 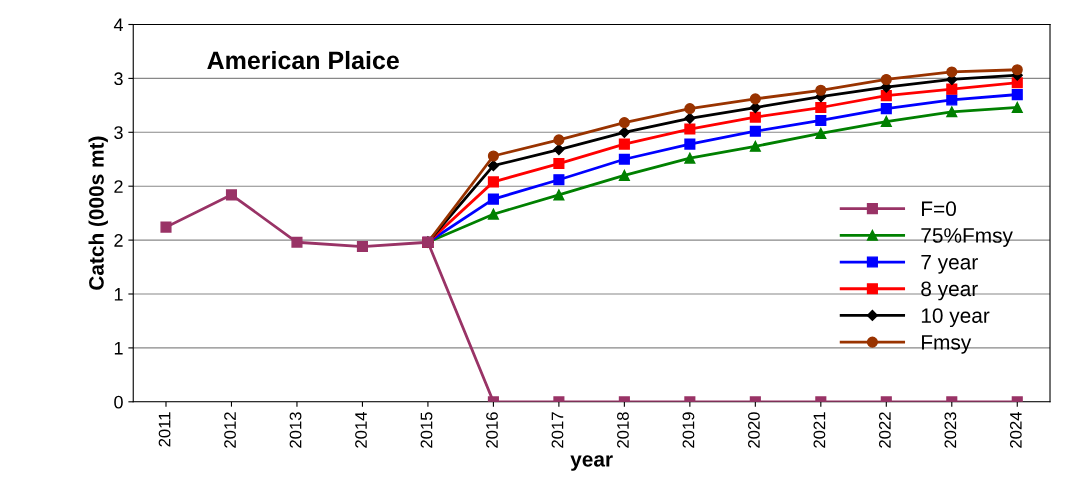 I want to click on legend-label: 7 year, so click(x=949, y=264).